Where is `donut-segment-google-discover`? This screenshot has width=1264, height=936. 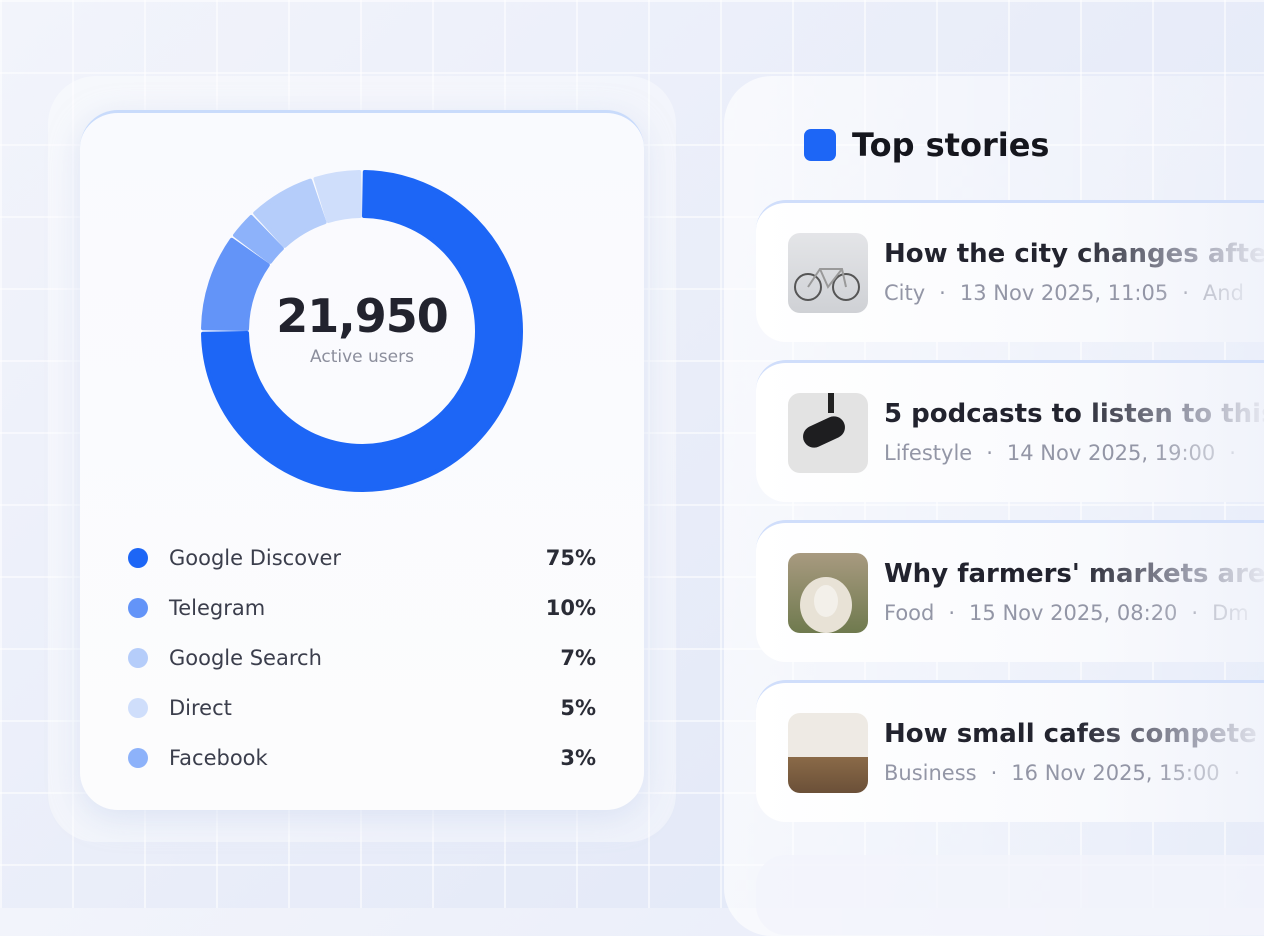
donut-segment-google-discover is located at coordinates (362, 331).